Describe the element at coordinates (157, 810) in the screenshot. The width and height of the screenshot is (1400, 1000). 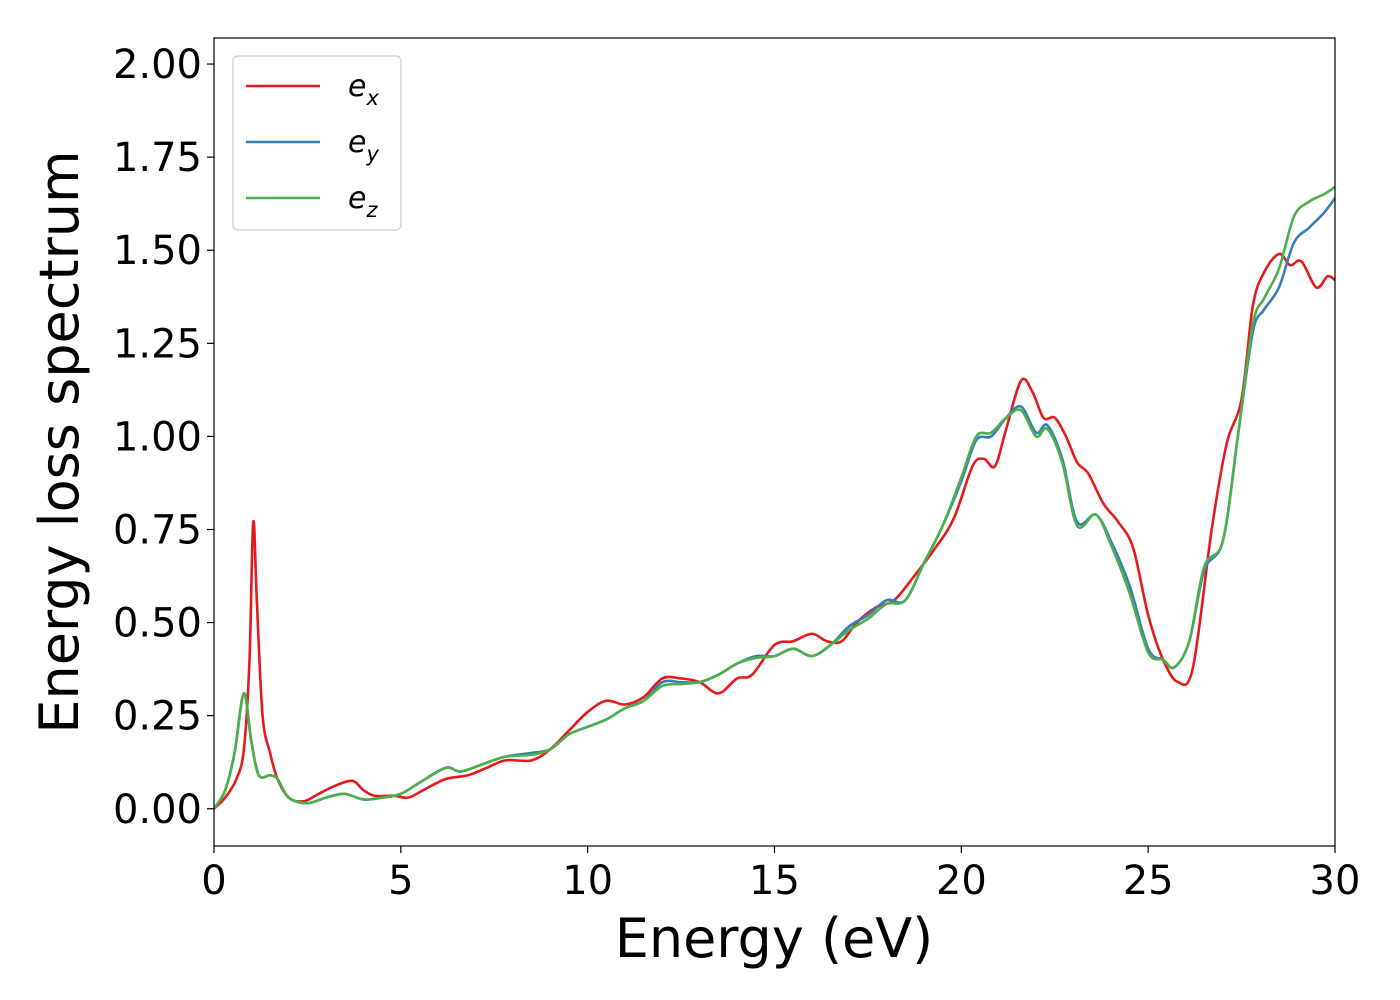
I see `y-tick-label: 0.00` at that location.